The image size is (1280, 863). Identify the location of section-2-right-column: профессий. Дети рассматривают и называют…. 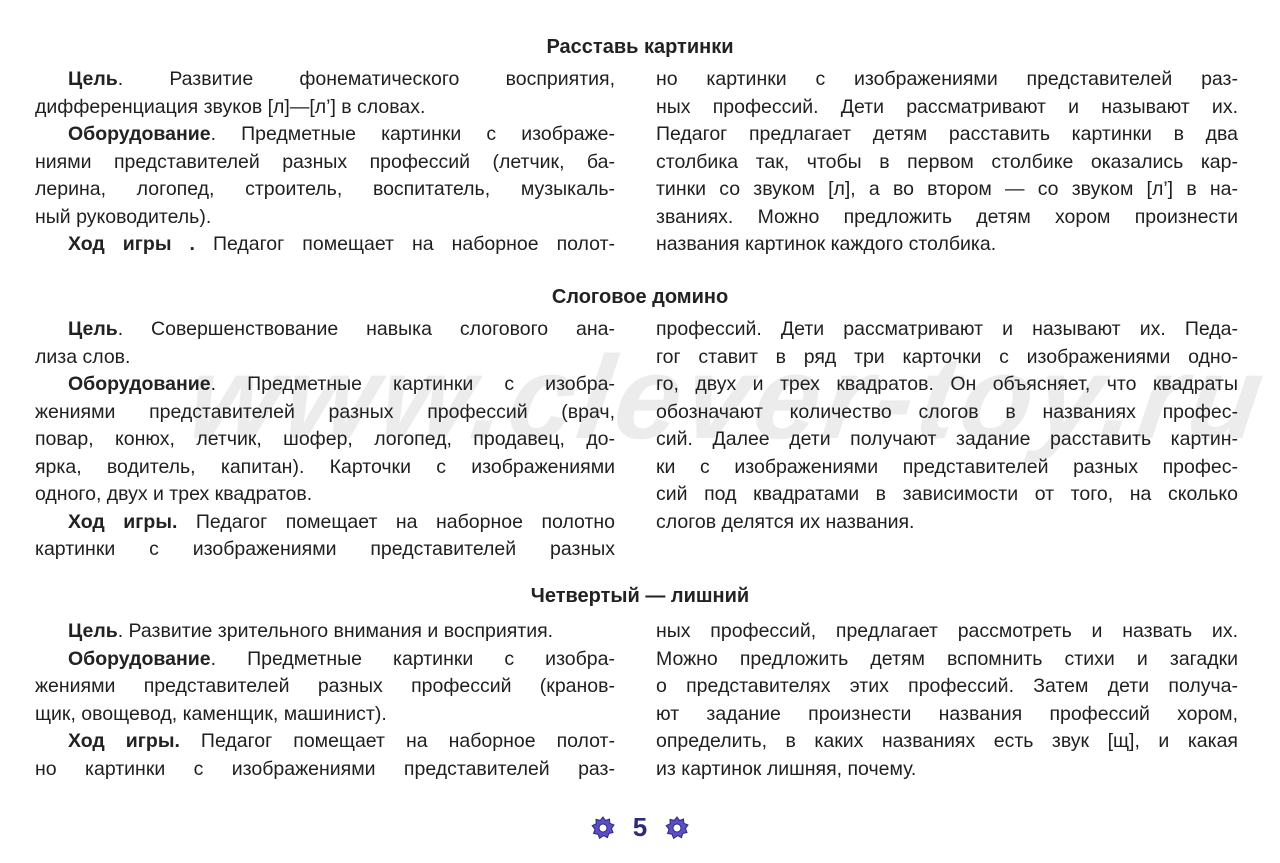
(947, 426).